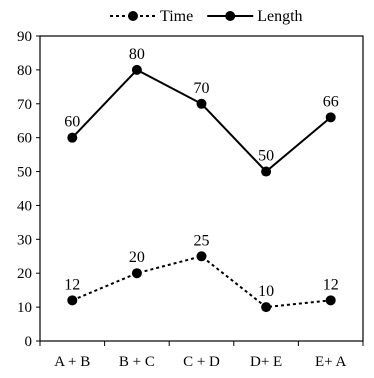  Describe the element at coordinates (331, 101) in the screenshot. I see `data-label: 66` at that location.